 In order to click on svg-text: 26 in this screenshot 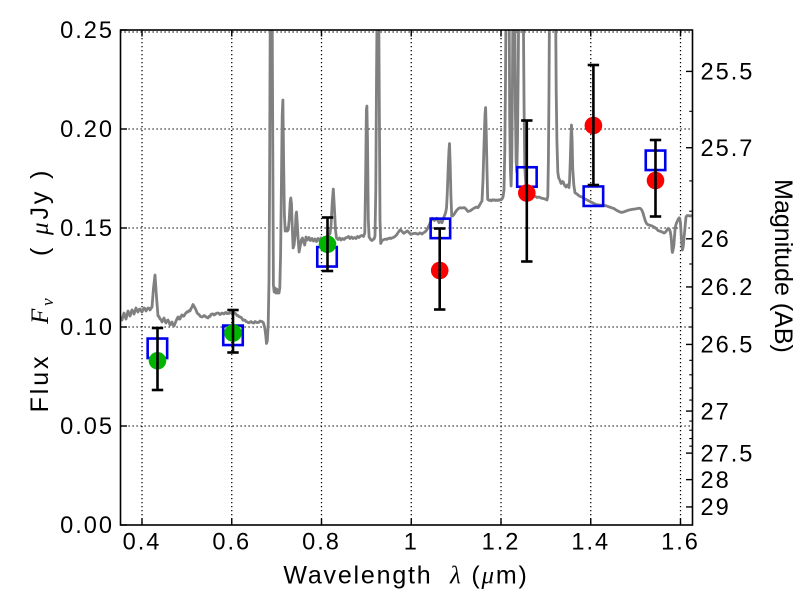, I will do `click(716, 240)`.